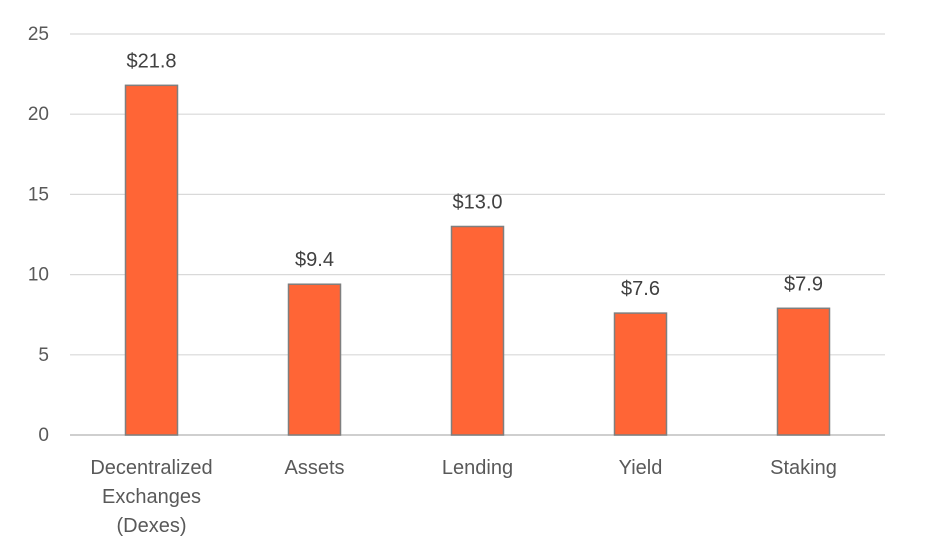 This screenshot has height=548, width=926. Describe the element at coordinates (477, 468) in the screenshot. I see `x-category-label: Lending` at that location.